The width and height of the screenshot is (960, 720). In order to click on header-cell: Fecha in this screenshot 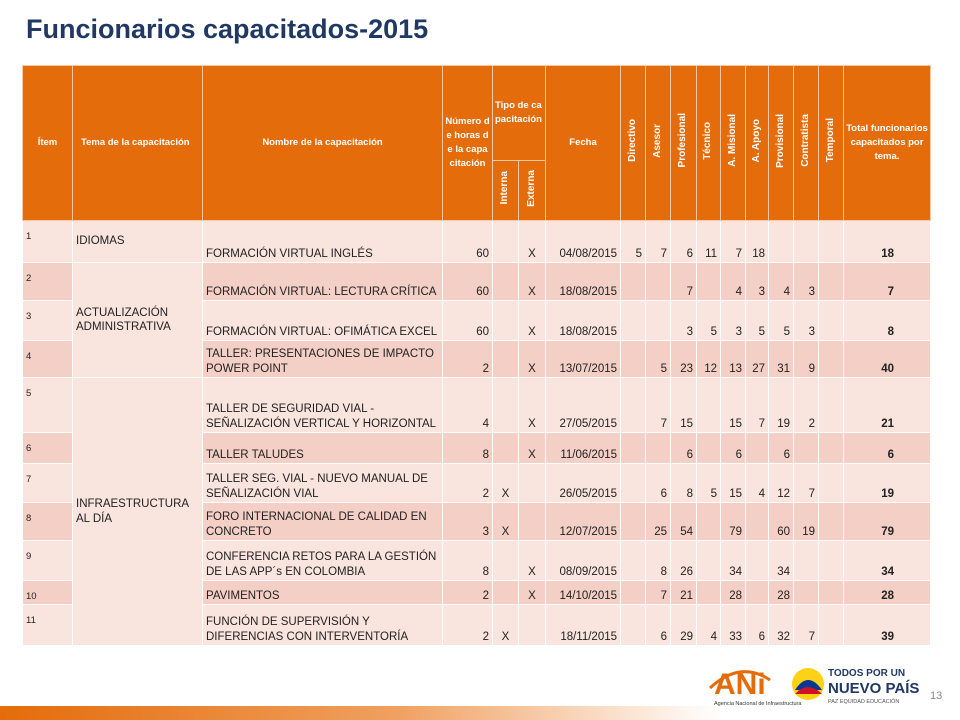, I will do `click(583, 143)`.